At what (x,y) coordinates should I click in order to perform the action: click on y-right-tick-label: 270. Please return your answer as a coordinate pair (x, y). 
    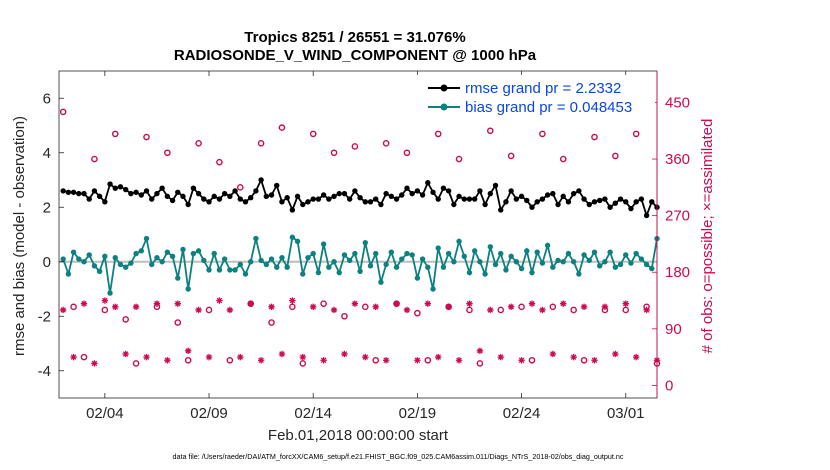
    Looking at the image, I should click on (677, 216).